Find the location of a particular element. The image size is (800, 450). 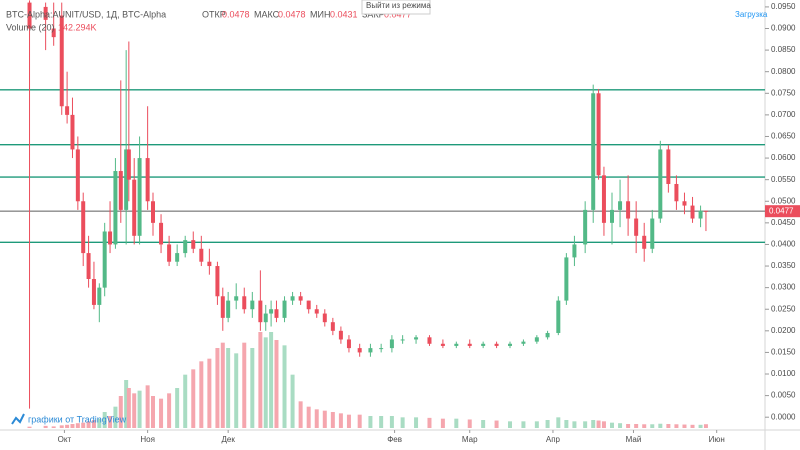

tooltip-box is located at coordinates (396, 7).